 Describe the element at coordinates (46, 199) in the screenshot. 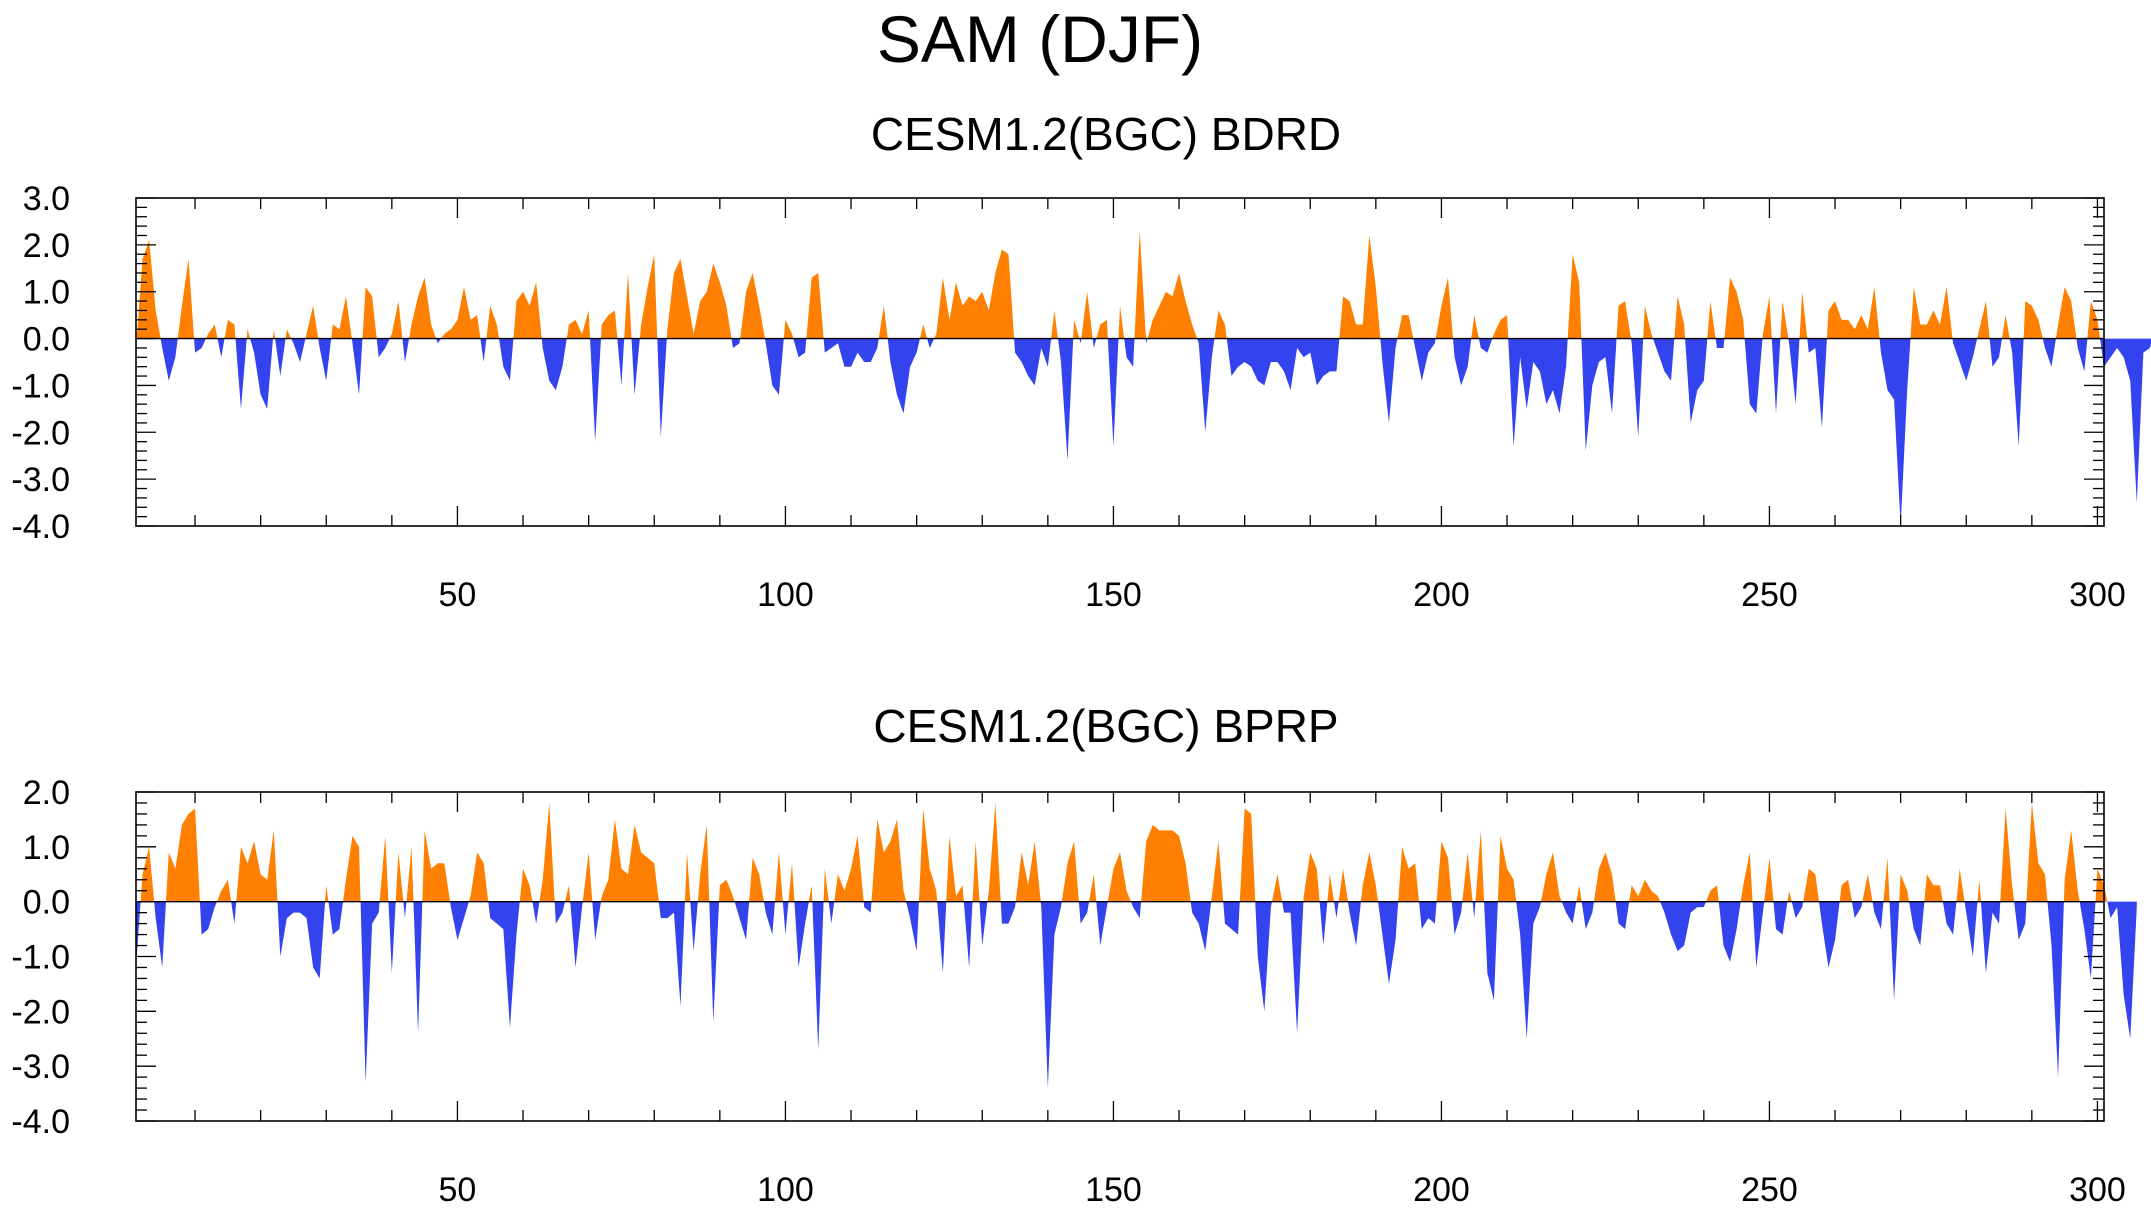

I see `y-tick-label: 3.0` at that location.